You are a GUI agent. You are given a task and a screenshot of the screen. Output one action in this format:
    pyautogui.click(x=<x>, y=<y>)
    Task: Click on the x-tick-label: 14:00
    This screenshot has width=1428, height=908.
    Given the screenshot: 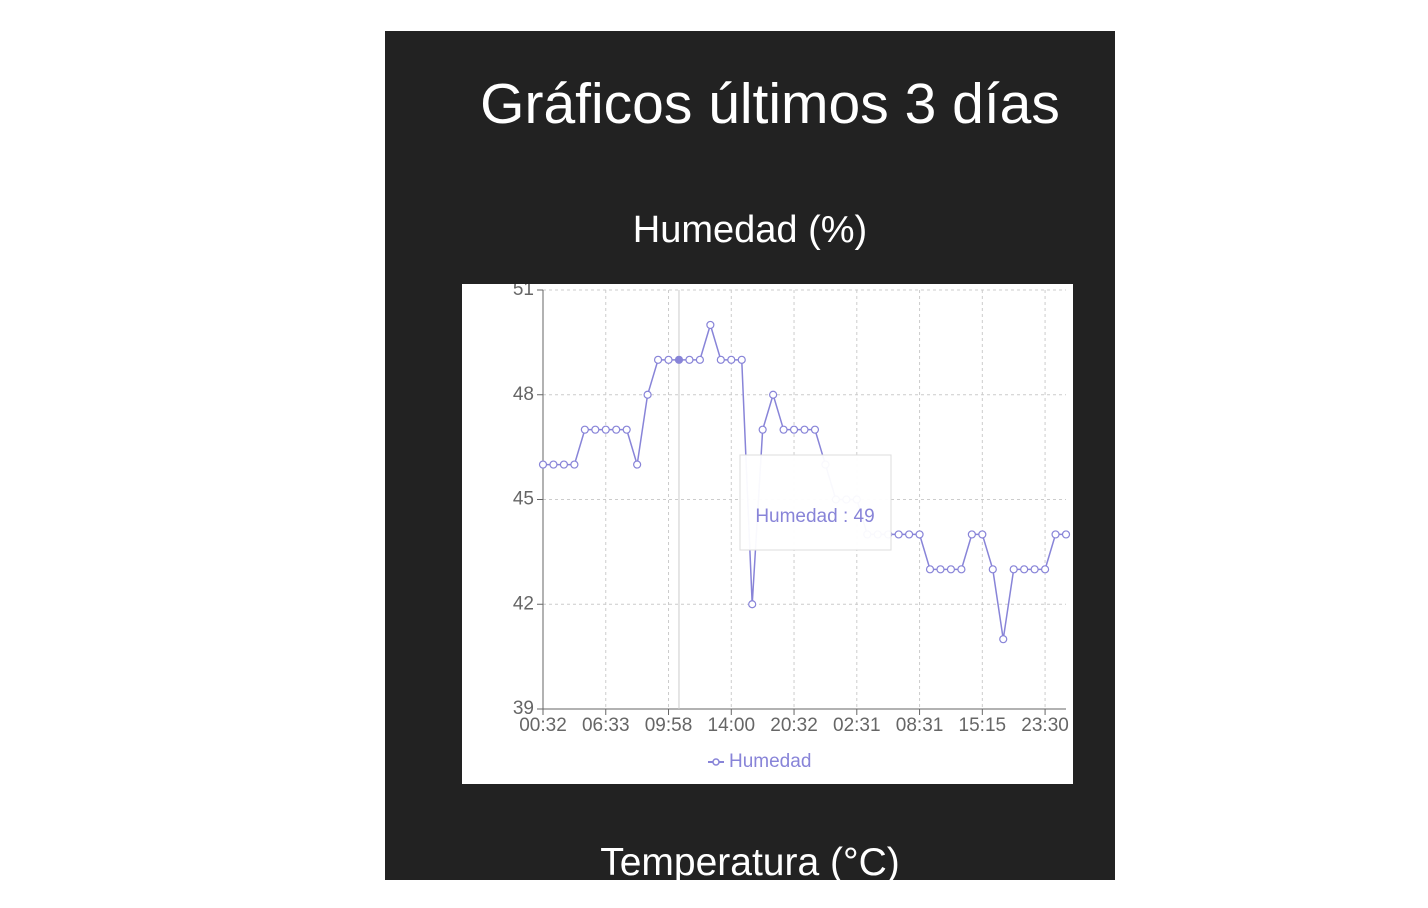 What is the action you would take?
    pyautogui.click(x=732, y=725)
    